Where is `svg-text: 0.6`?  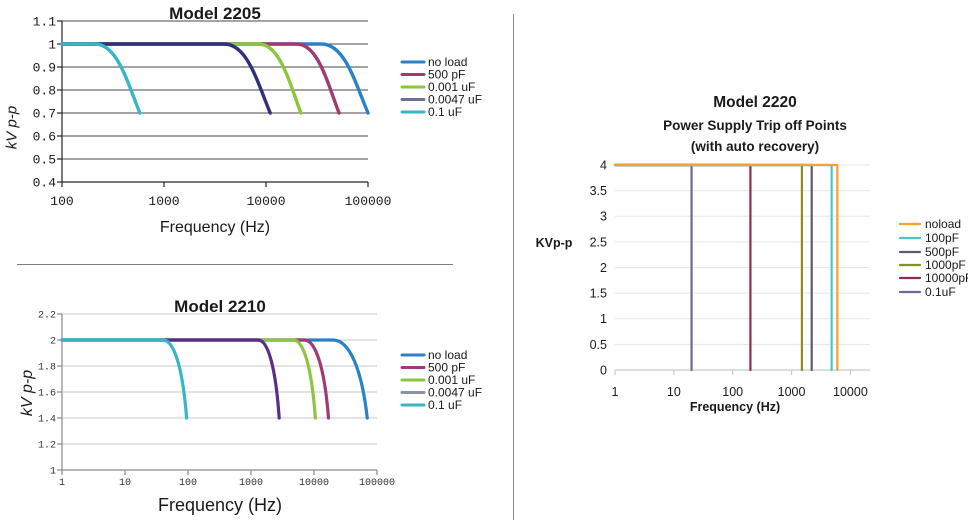 svg-text: 0.6 is located at coordinates (44, 137).